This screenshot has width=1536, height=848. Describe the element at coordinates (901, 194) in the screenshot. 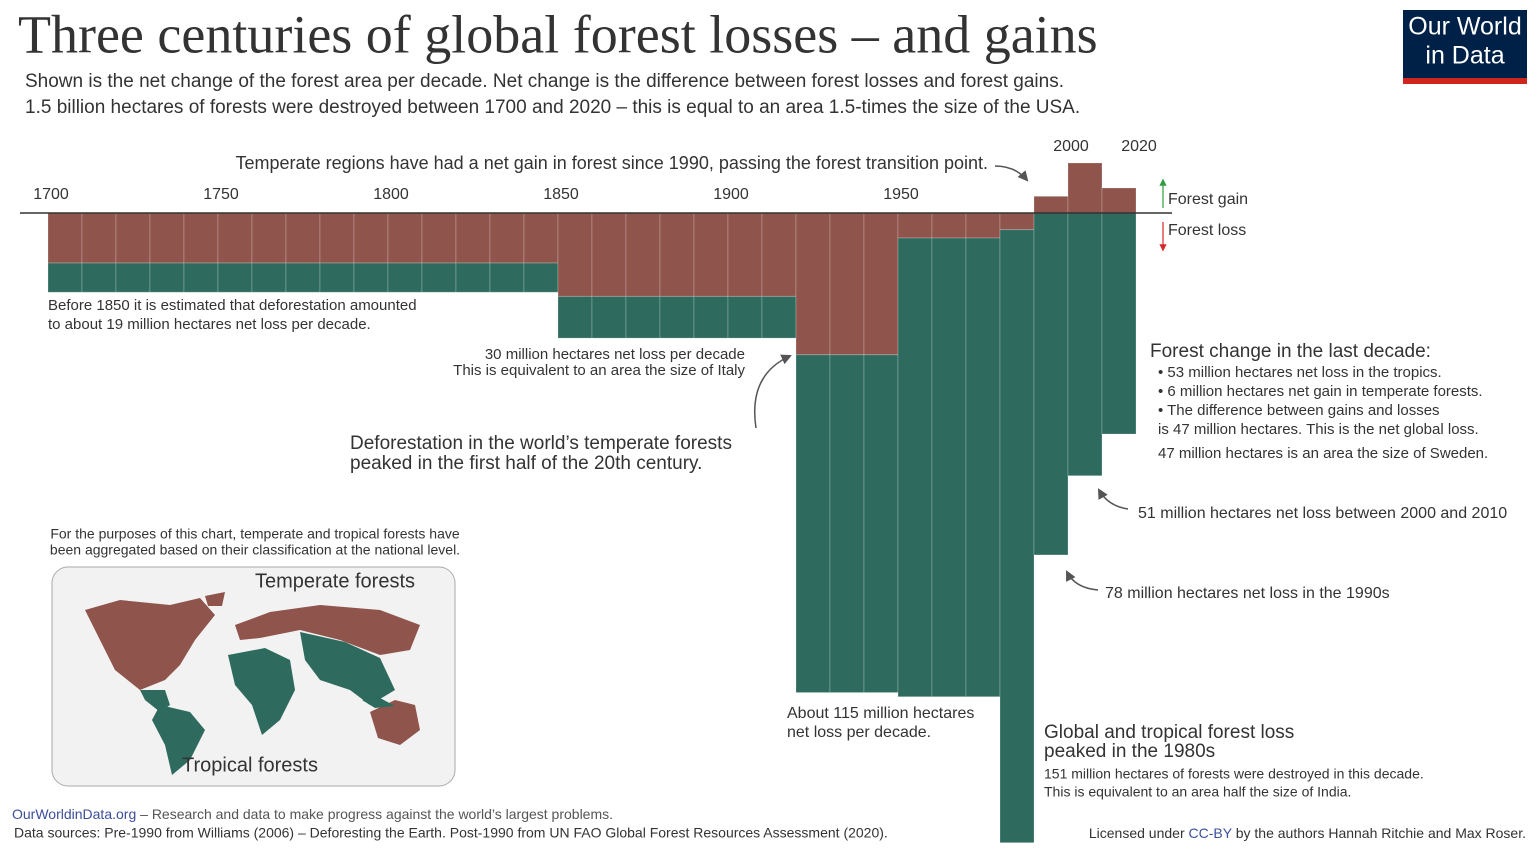

I see `x-tick-label: 1950` at that location.